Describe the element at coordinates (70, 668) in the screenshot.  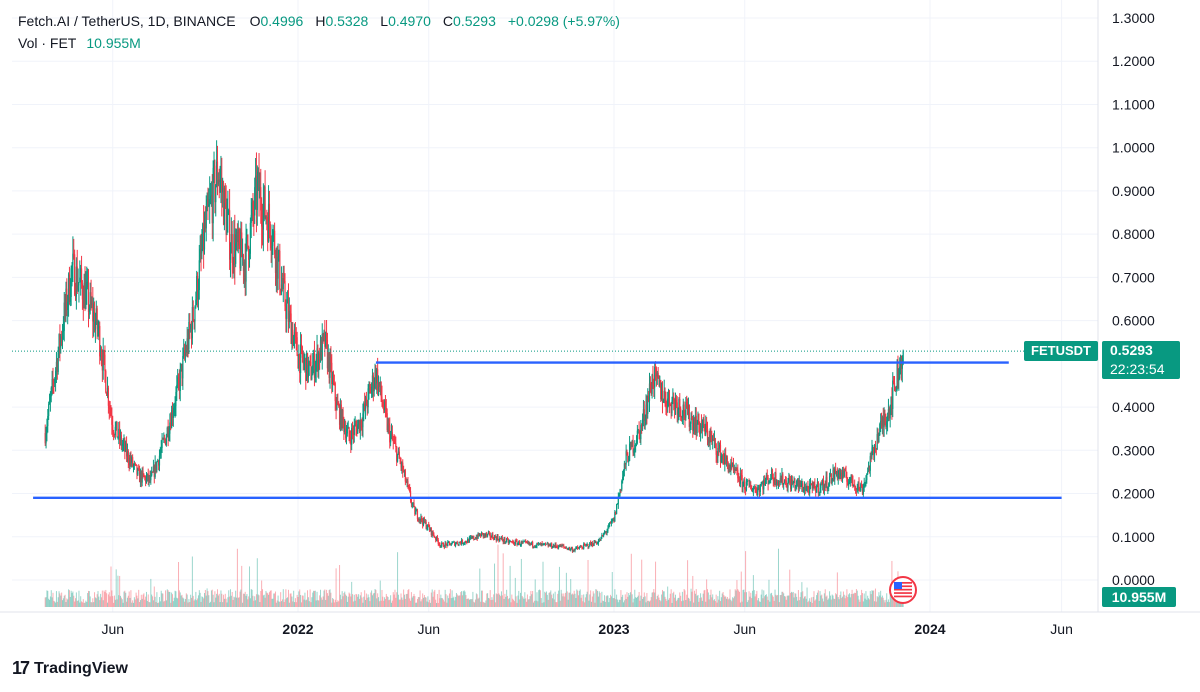
I see `tradingview-brand: 17 TradingView` at that location.